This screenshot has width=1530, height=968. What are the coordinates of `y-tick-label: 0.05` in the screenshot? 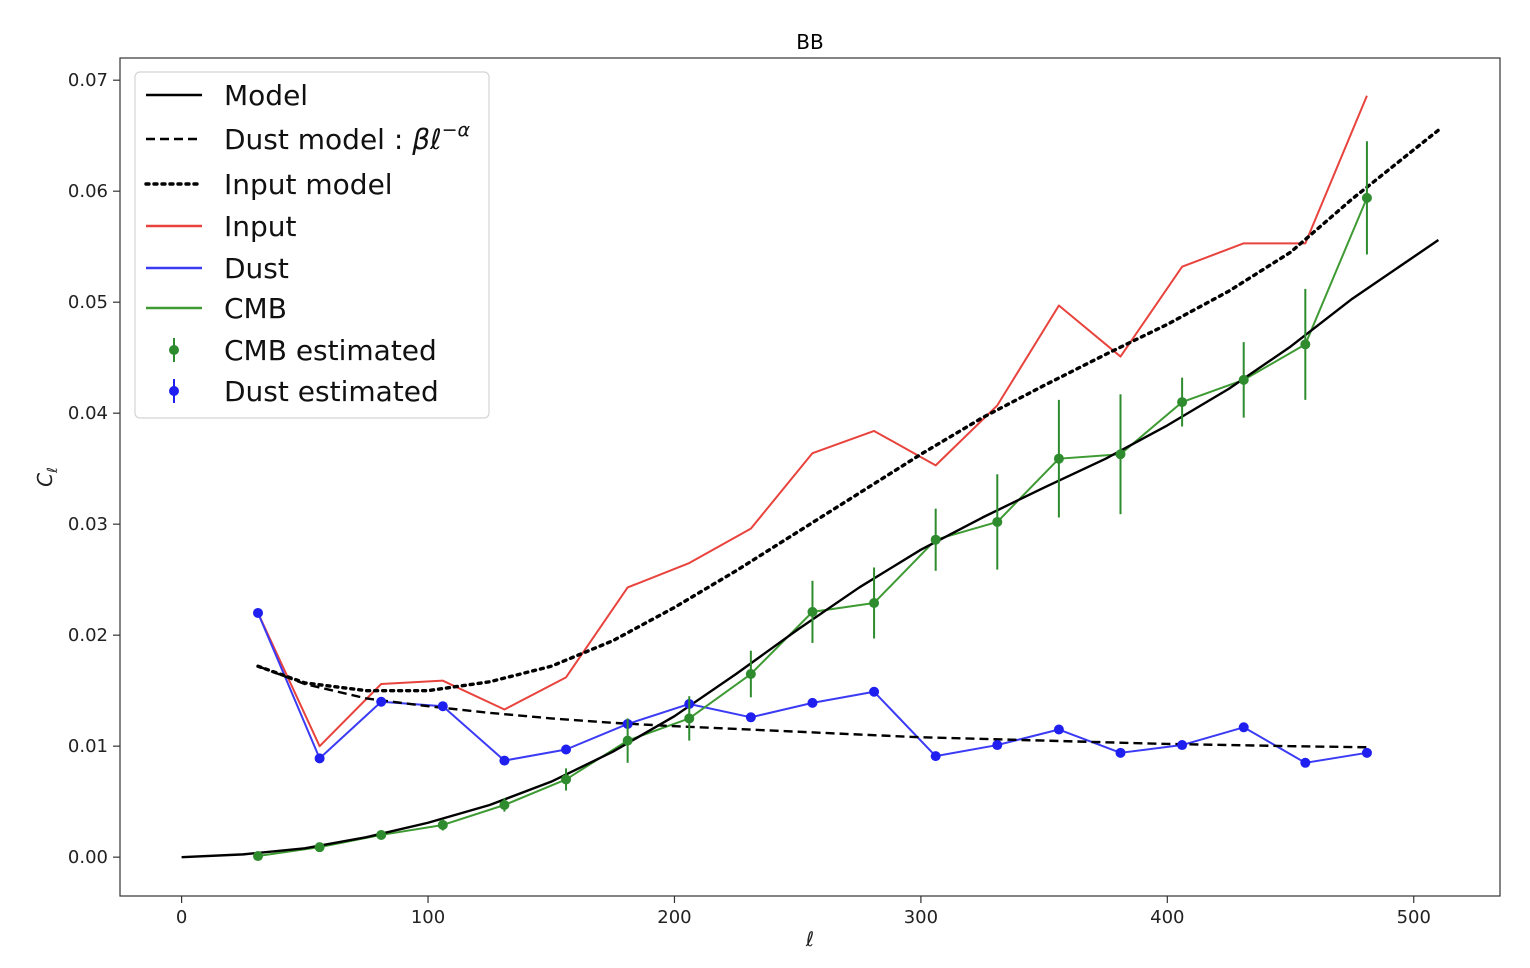 It's located at (88, 302).